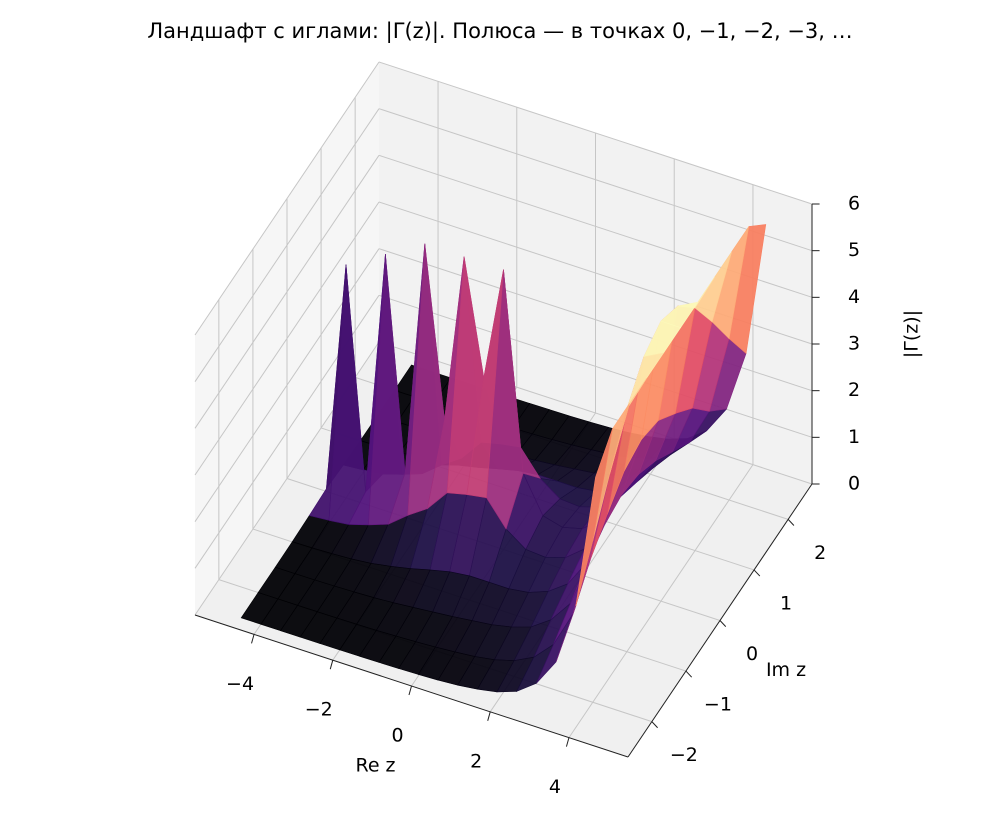 The height and width of the screenshot is (821, 1002). What do you see at coordinates (854, 204) in the screenshot?
I see `tick-label: 6` at bounding box center [854, 204].